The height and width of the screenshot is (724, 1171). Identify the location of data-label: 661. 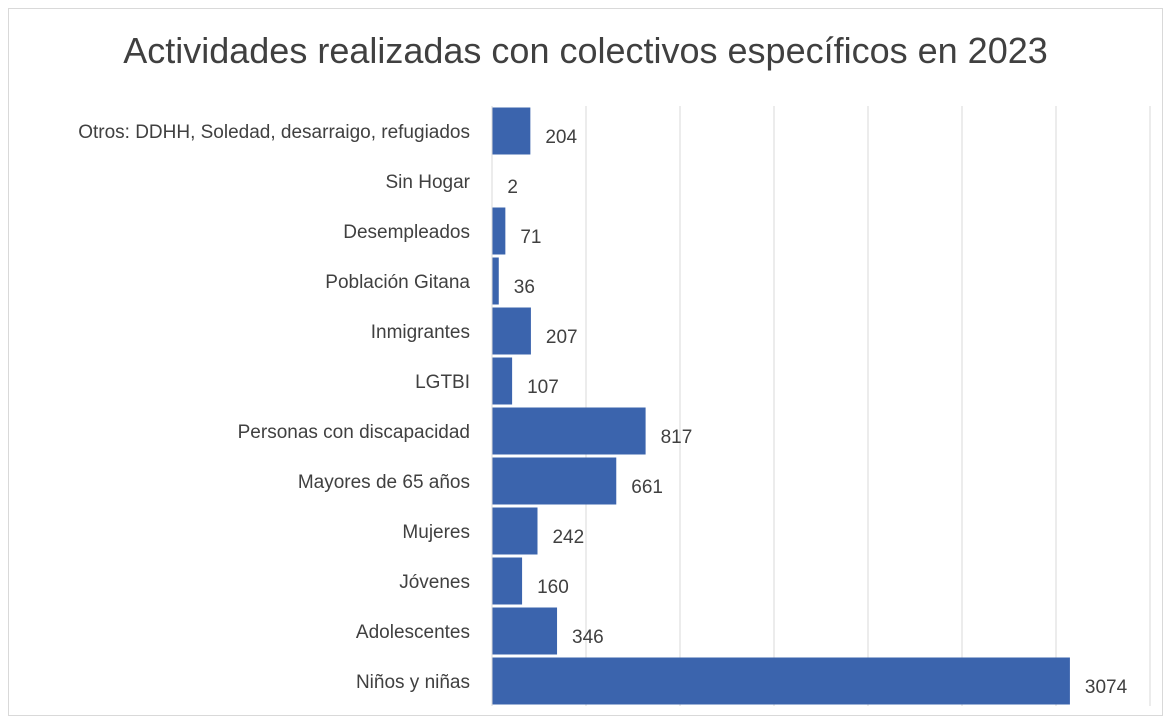
(647, 487).